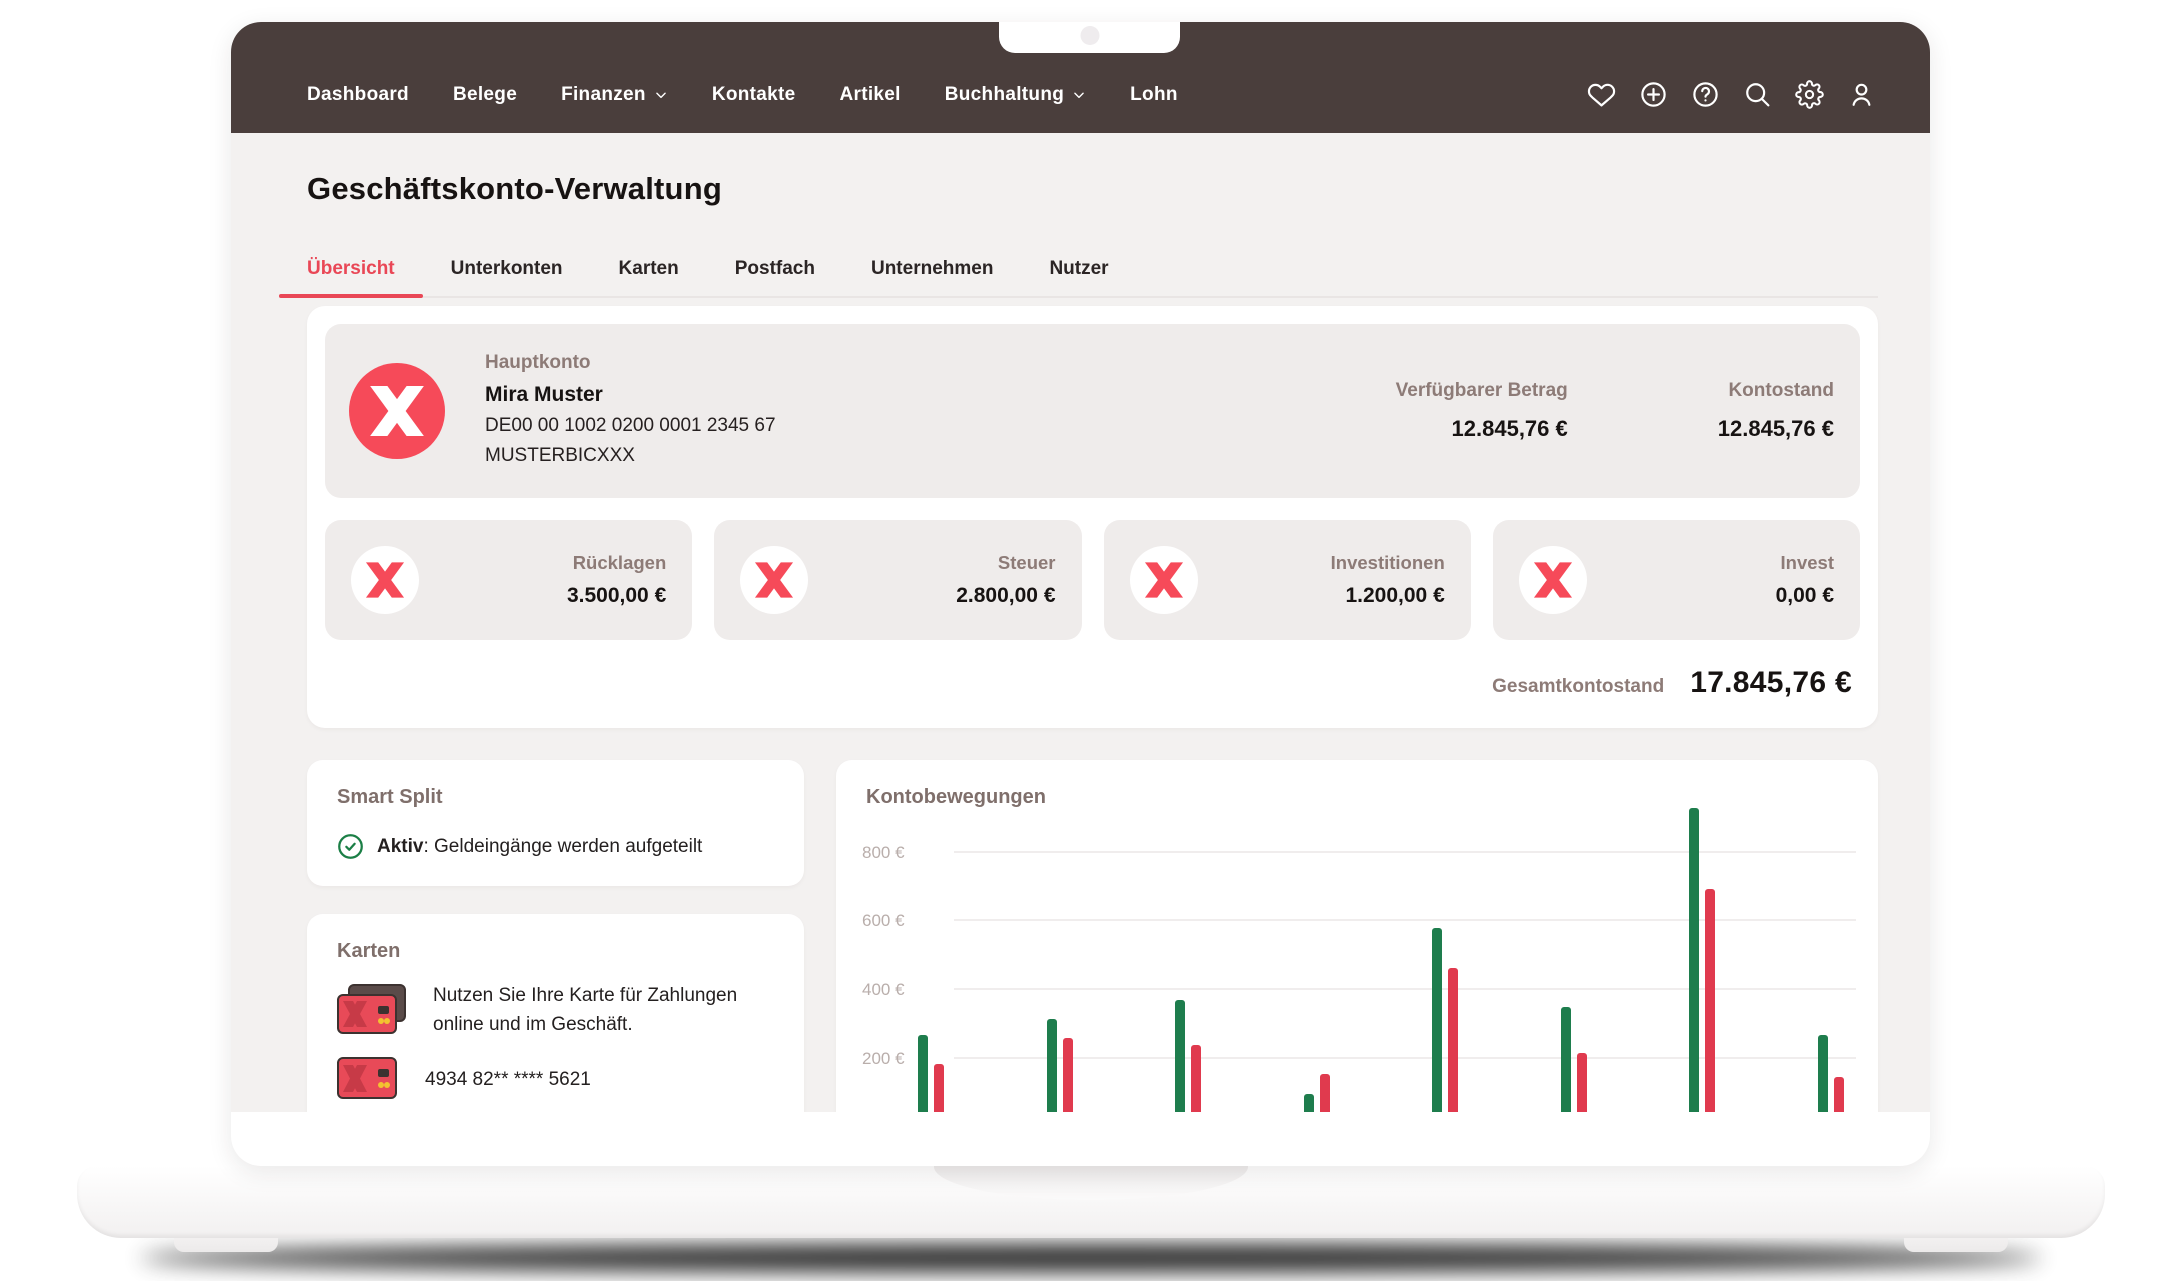 The width and height of the screenshot is (2182, 1281). What do you see at coordinates (774, 268) in the screenshot?
I see `tab-postfach: Postfach` at bounding box center [774, 268].